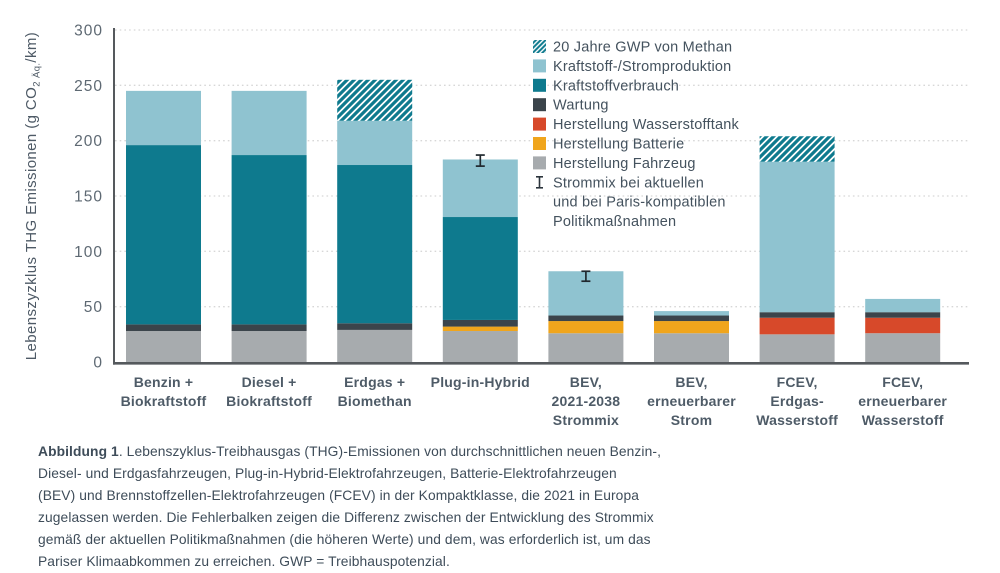  Describe the element at coordinates (375, 401) in the screenshot. I see `x-label-erdgas-biomethan-line-1: Biomethan` at that location.